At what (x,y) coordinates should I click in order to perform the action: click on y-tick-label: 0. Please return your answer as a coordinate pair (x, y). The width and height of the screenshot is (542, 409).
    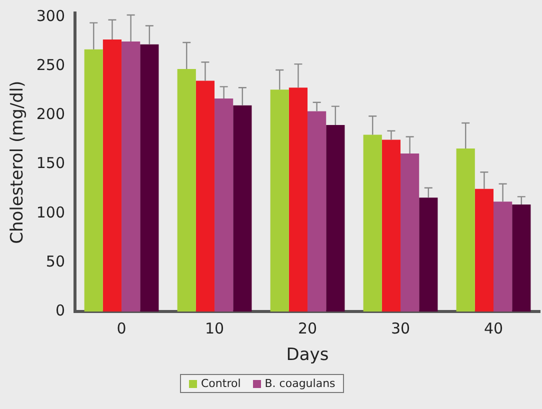
    Looking at the image, I should click on (60, 310).